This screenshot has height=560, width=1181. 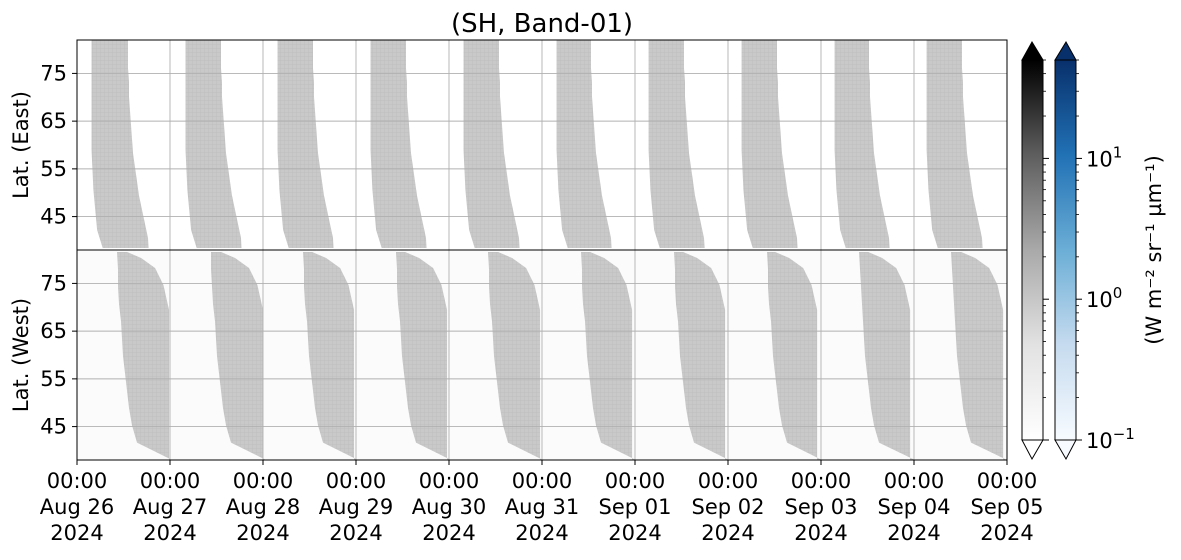 I want to click on y-axis: 45 55 65 75 75 65 55 45, so click(x=58, y=250).